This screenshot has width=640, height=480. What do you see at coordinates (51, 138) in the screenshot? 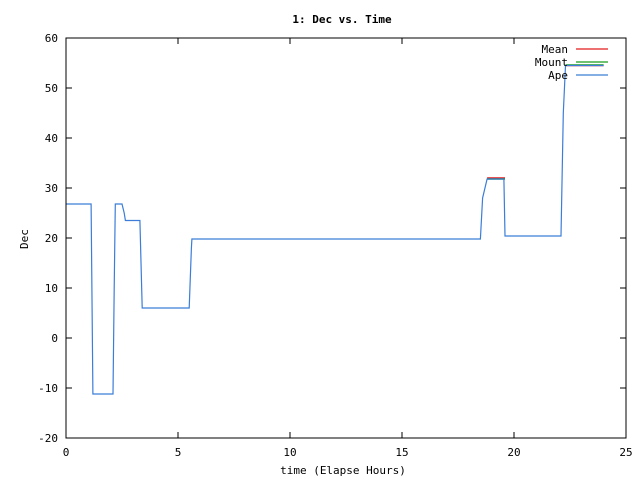
I see `y-tick-label: 40` at bounding box center [51, 138].